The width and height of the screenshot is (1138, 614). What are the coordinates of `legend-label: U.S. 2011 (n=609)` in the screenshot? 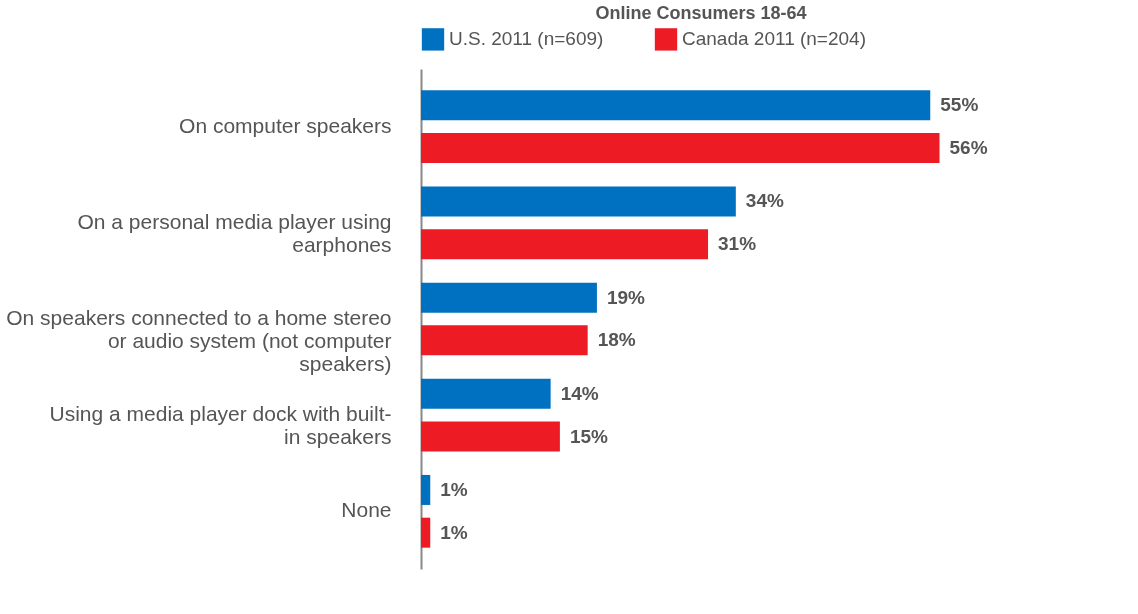 It's located at (526, 39).